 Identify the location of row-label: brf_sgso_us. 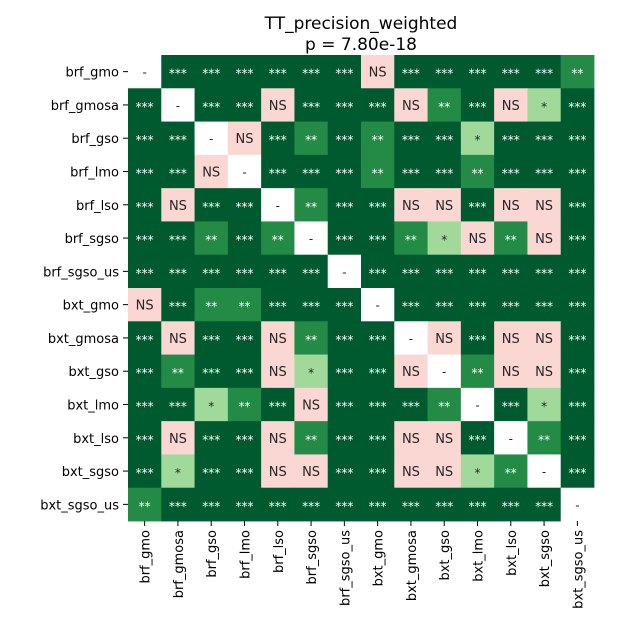
(81, 272).